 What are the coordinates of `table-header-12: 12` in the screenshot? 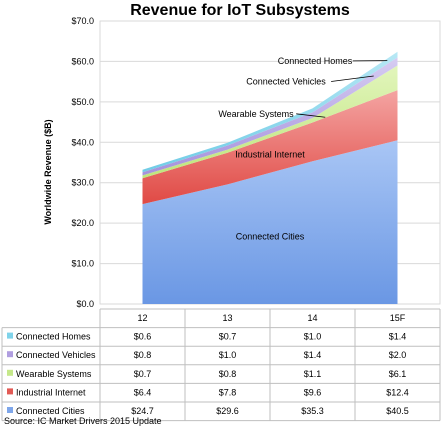 It's located at (142, 318).